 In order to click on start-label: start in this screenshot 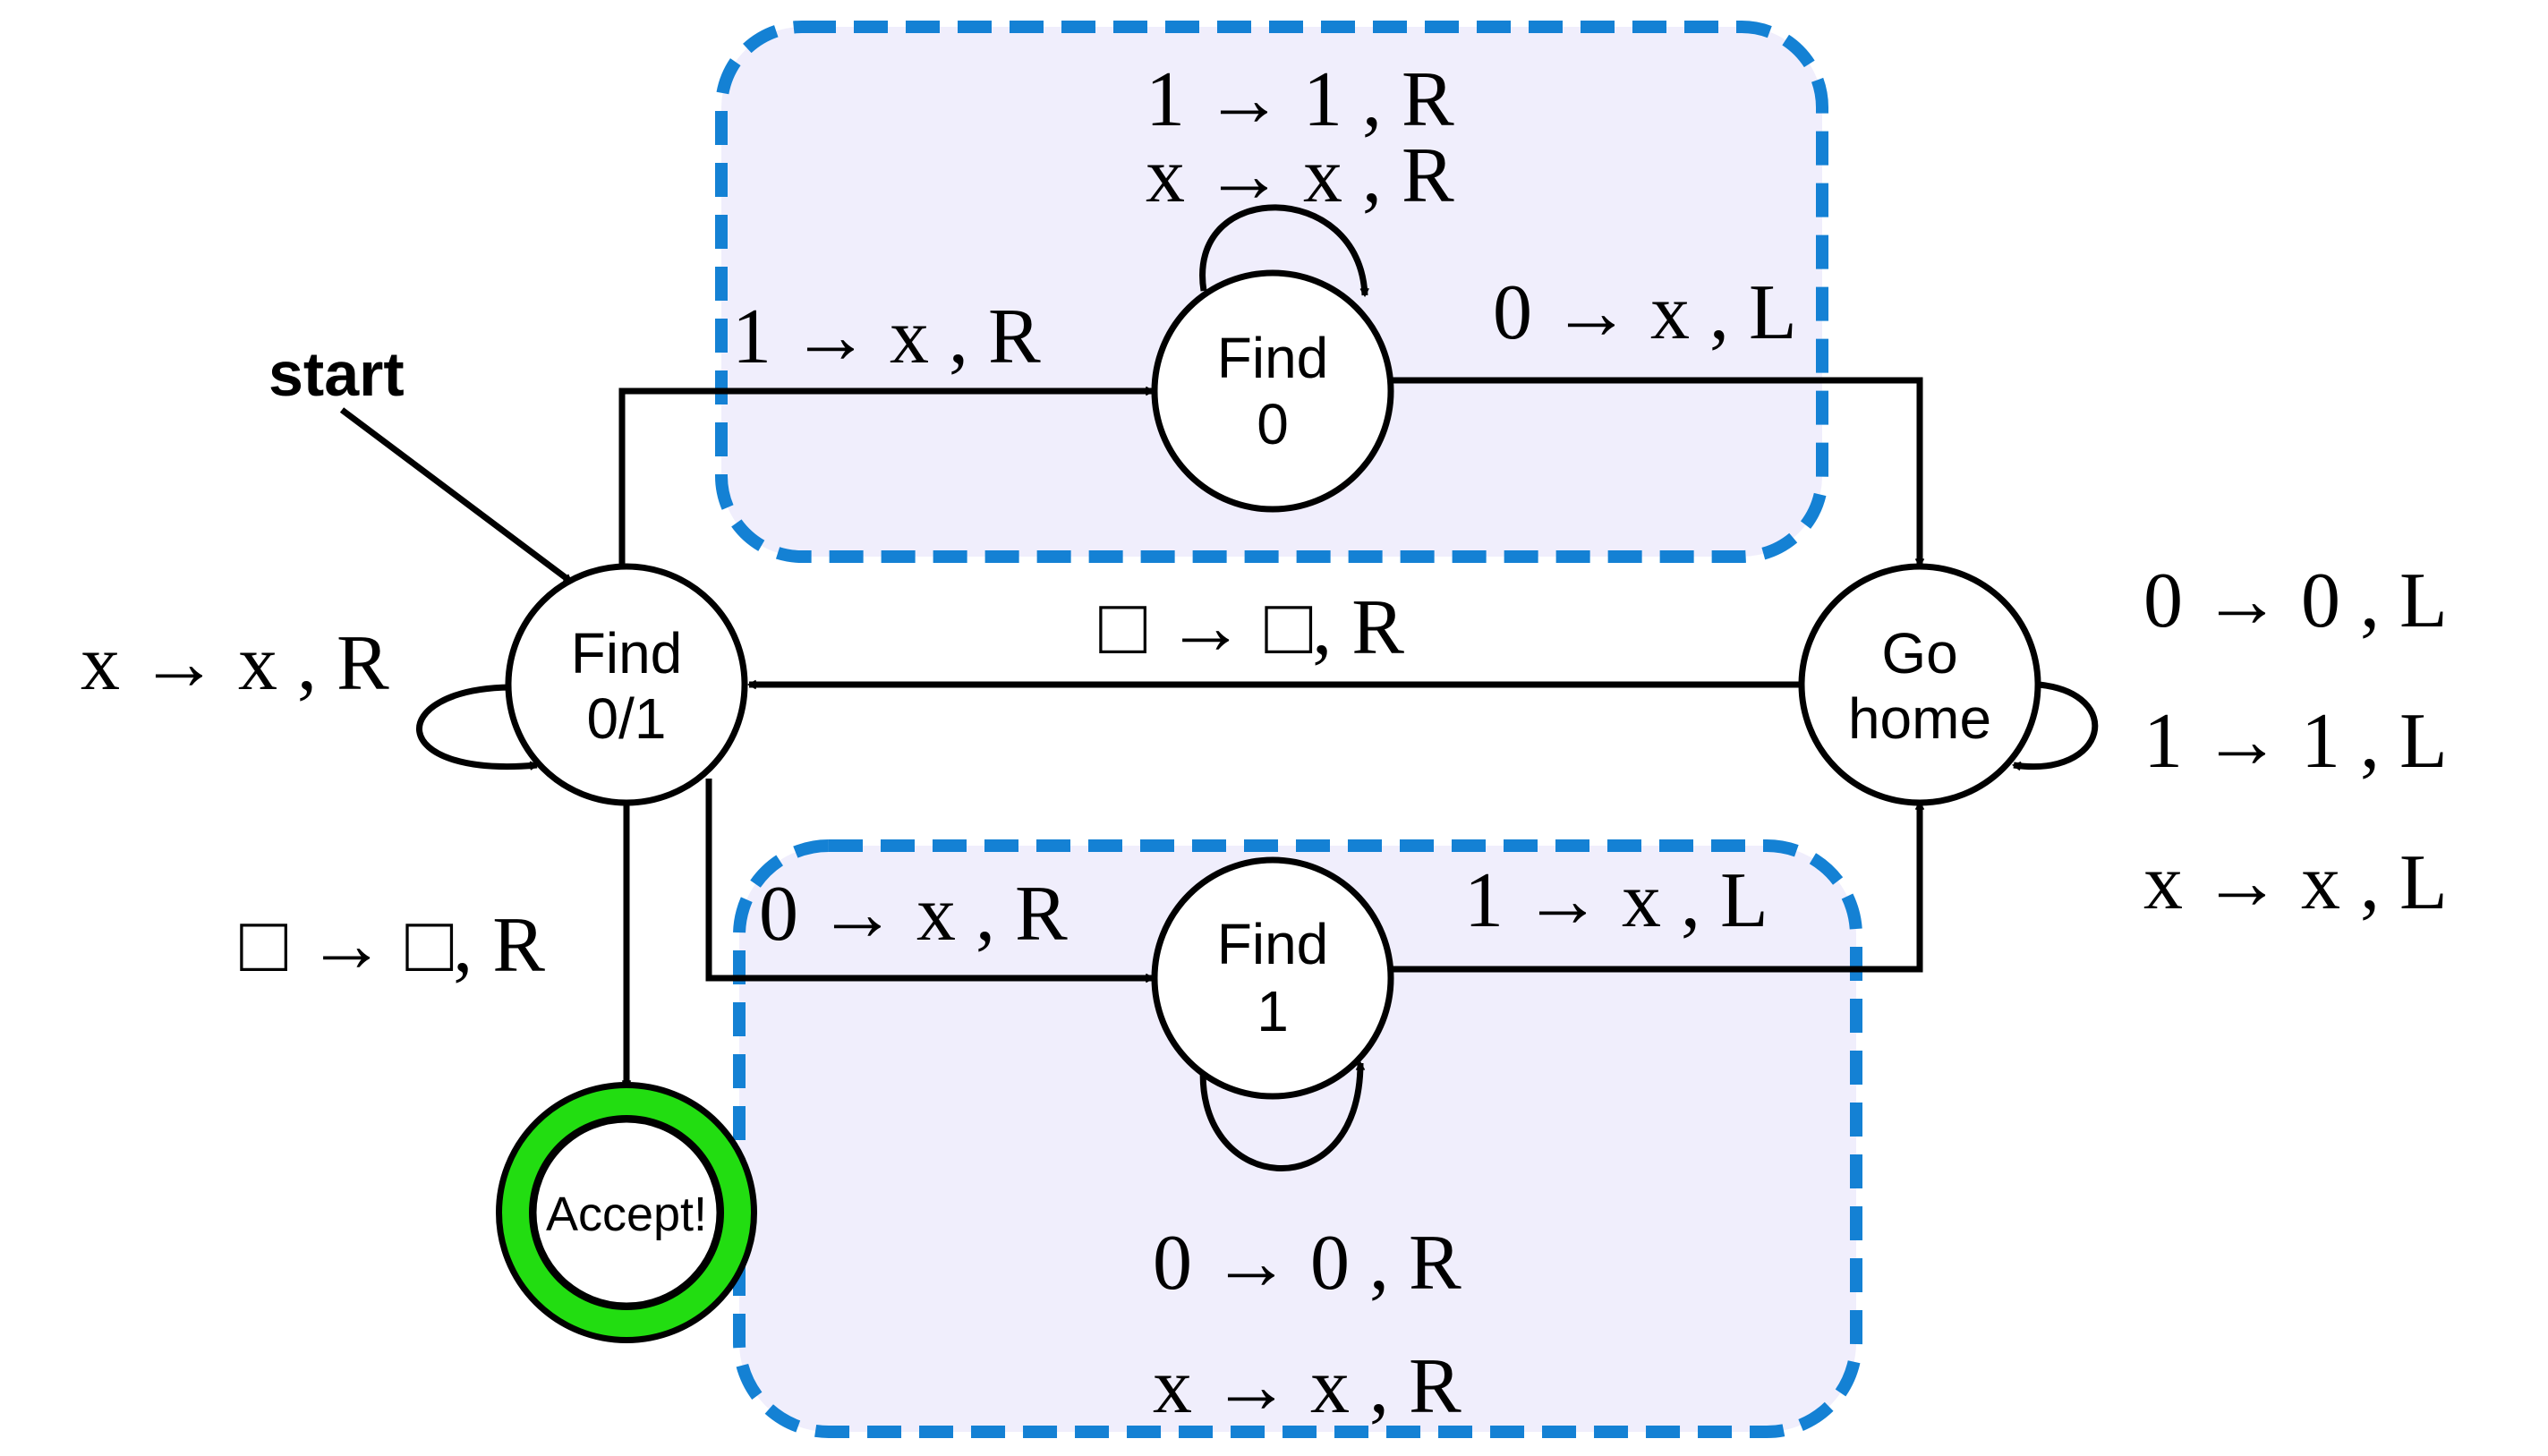, I will do `click(336, 374)`.